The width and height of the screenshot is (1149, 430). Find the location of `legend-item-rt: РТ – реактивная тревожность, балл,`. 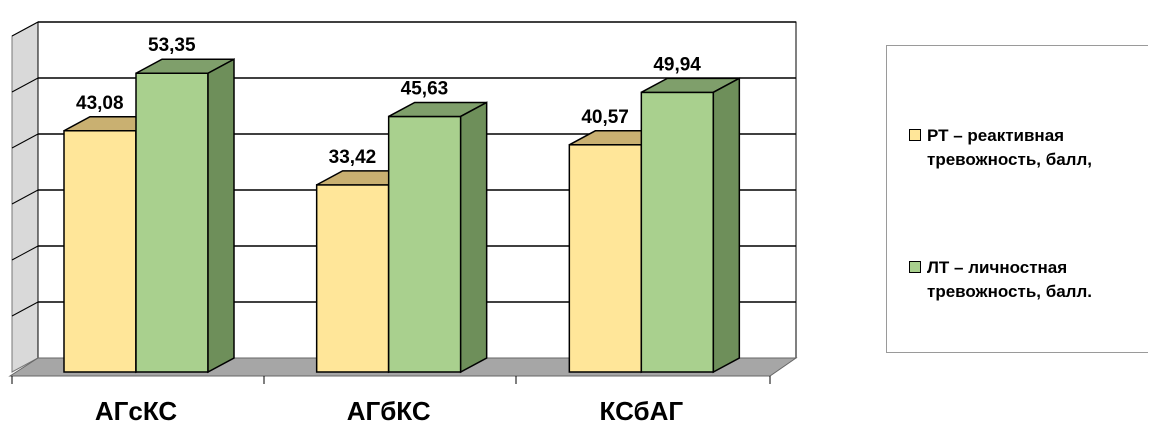

legend-item-rt: РТ – реактивная тревожность, балл, is located at coordinates (1029, 148).